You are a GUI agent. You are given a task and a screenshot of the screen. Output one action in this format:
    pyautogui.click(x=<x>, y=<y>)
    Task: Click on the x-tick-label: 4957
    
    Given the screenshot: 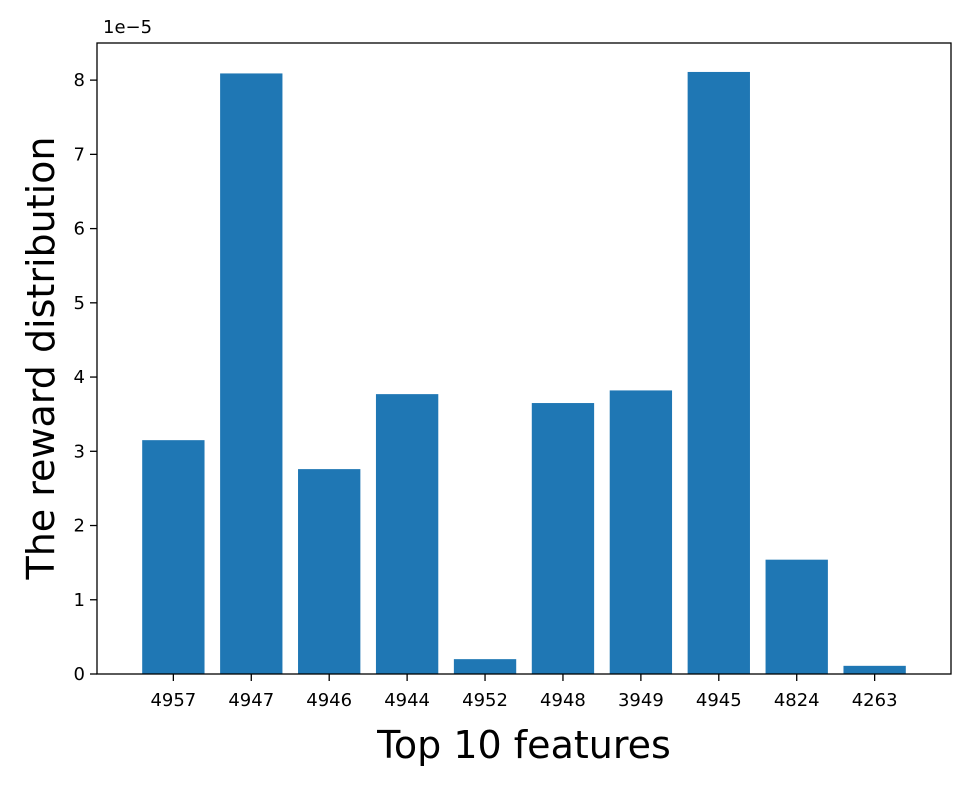 What is the action you would take?
    pyautogui.click(x=173, y=700)
    